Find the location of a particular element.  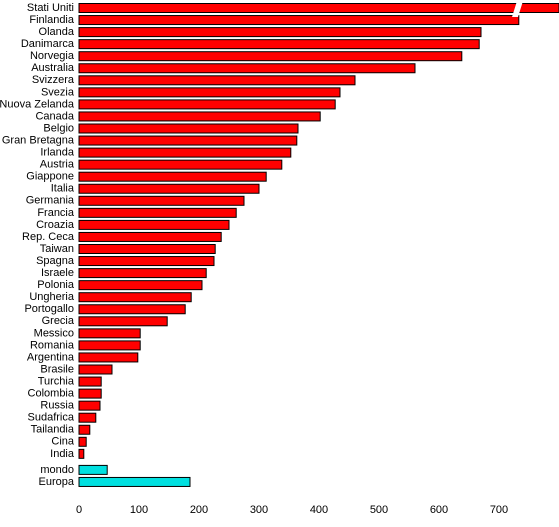

y-tick-label: Olanda is located at coordinates (57, 32).